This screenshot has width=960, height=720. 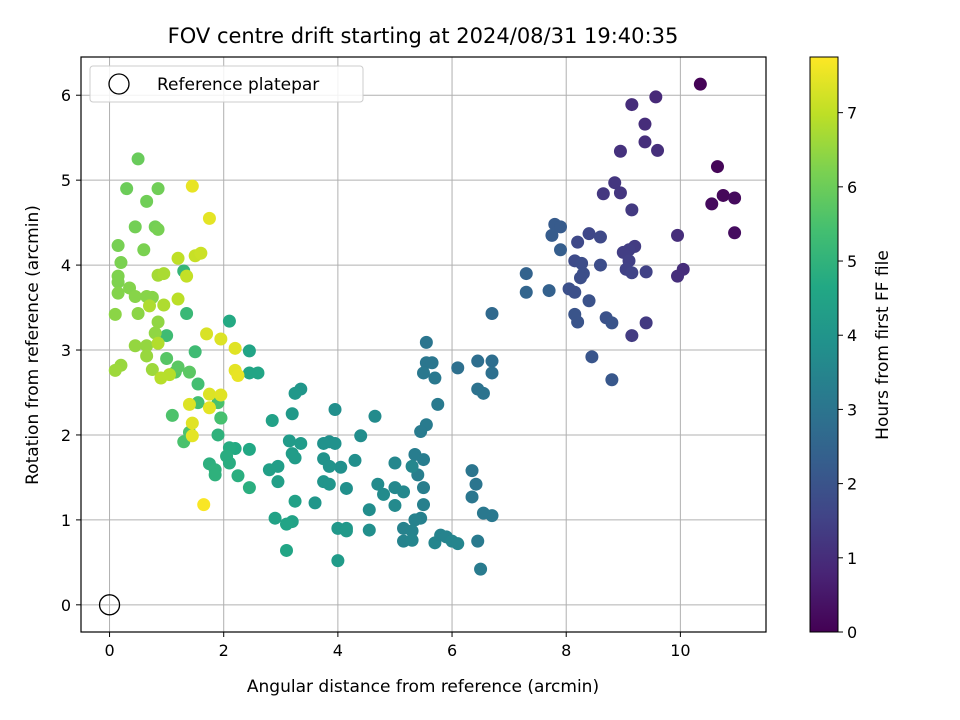 I want to click on reference-marker, so click(x=109, y=605).